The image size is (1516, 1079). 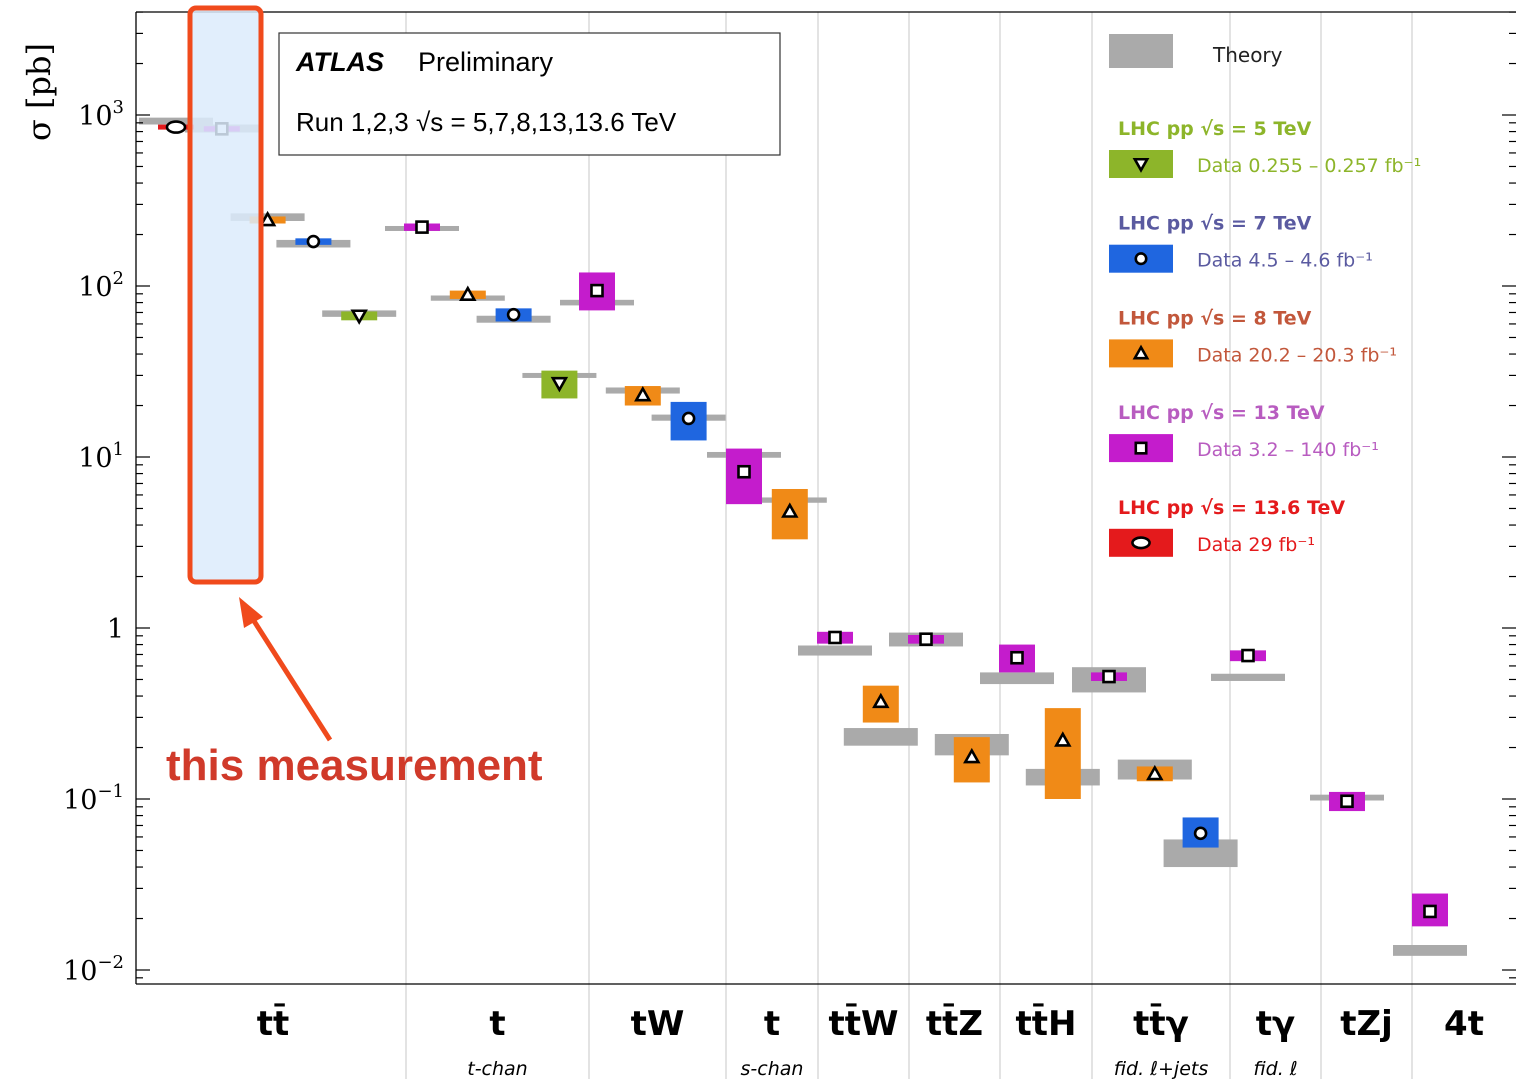 What do you see at coordinates (273, 1023) in the screenshot?
I see `category-label: tt̄` at bounding box center [273, 1023].